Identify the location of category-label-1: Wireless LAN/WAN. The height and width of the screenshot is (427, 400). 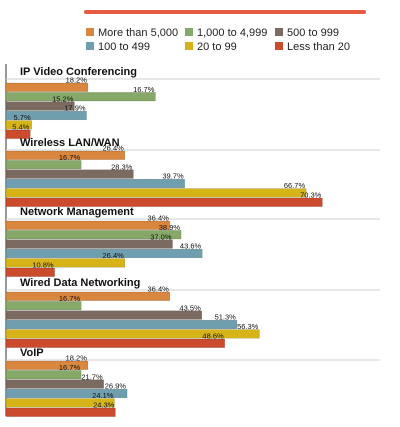
(70, 143).